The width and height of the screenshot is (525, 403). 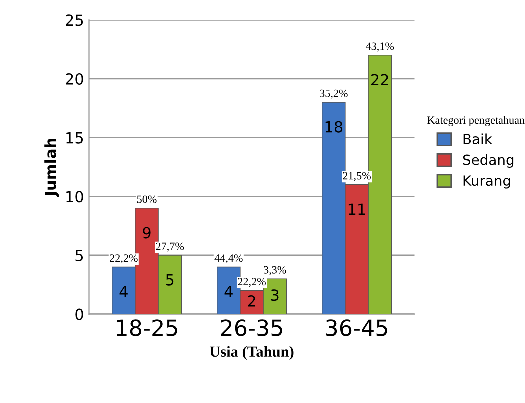 What do you see at coordinates (487, 182) in the screenshot?
I see `legend-label: Kurang` at bounding box center [487, 182].